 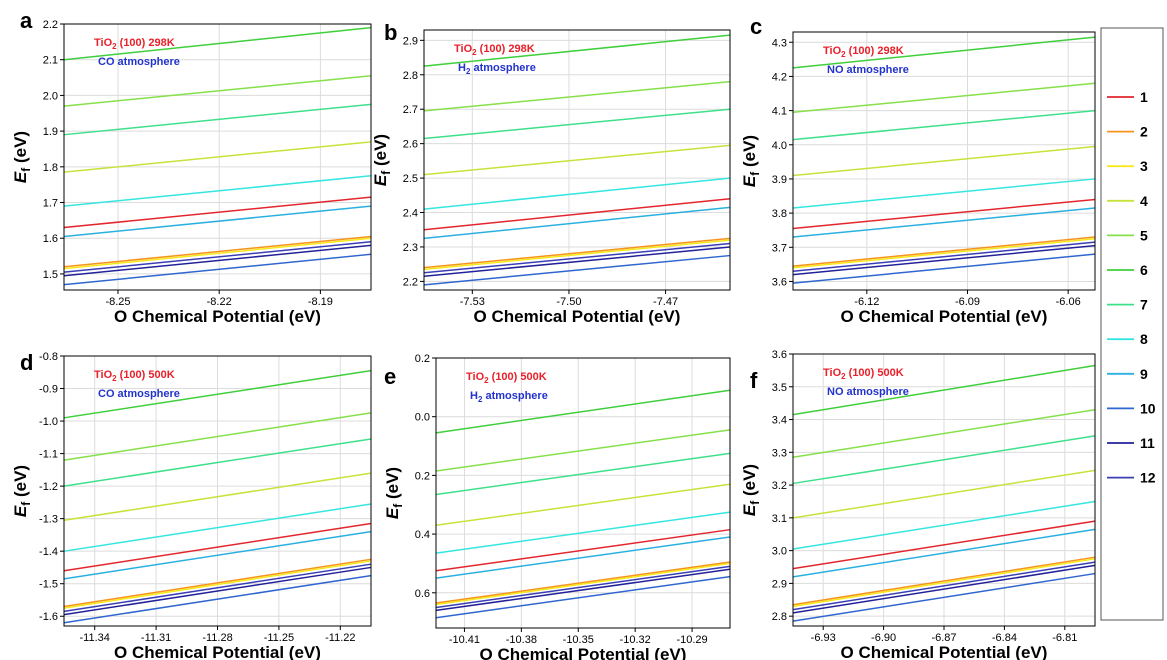 I want to click on panel-letter: c, so click(x=756, y=26).